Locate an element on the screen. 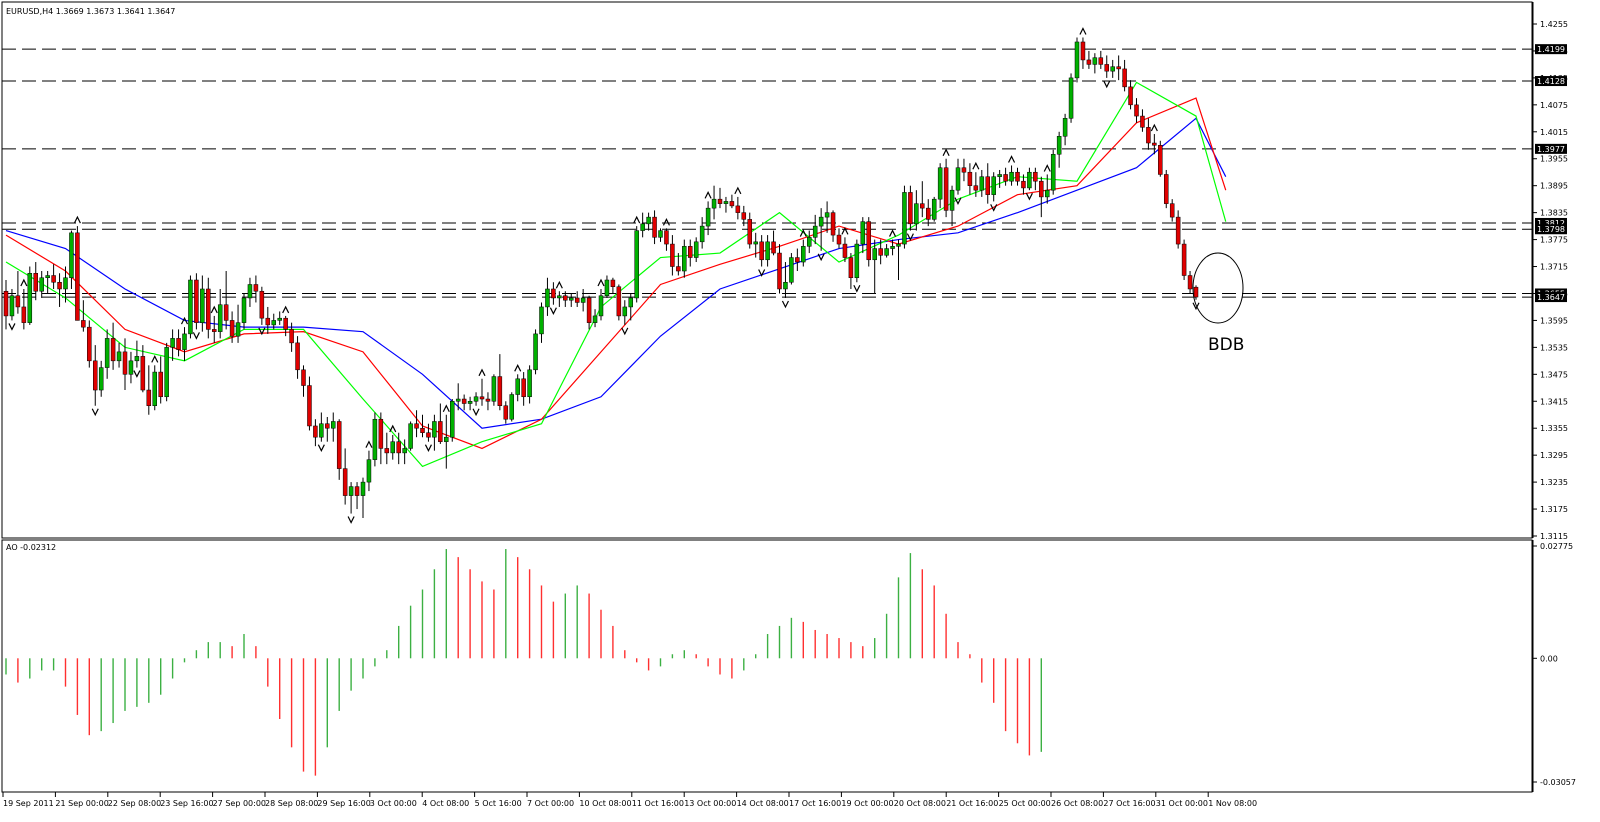 The height and width of the screenshot is (822, 1600). time-tick-label: 11 Oct 16:00 is located at coordinates (658, 803).